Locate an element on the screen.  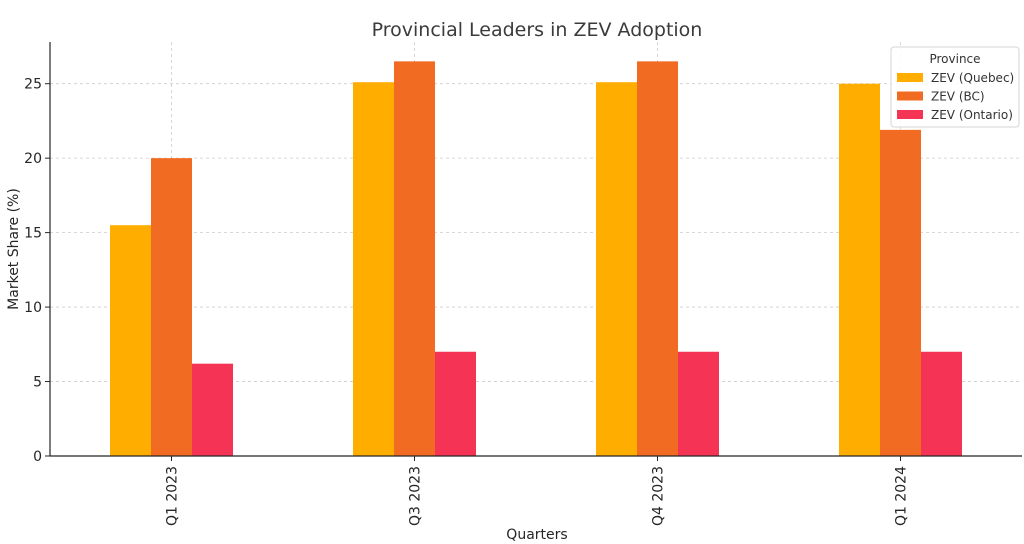
x-tick-label: Q1 2023 is located at coordinates (173, 496).